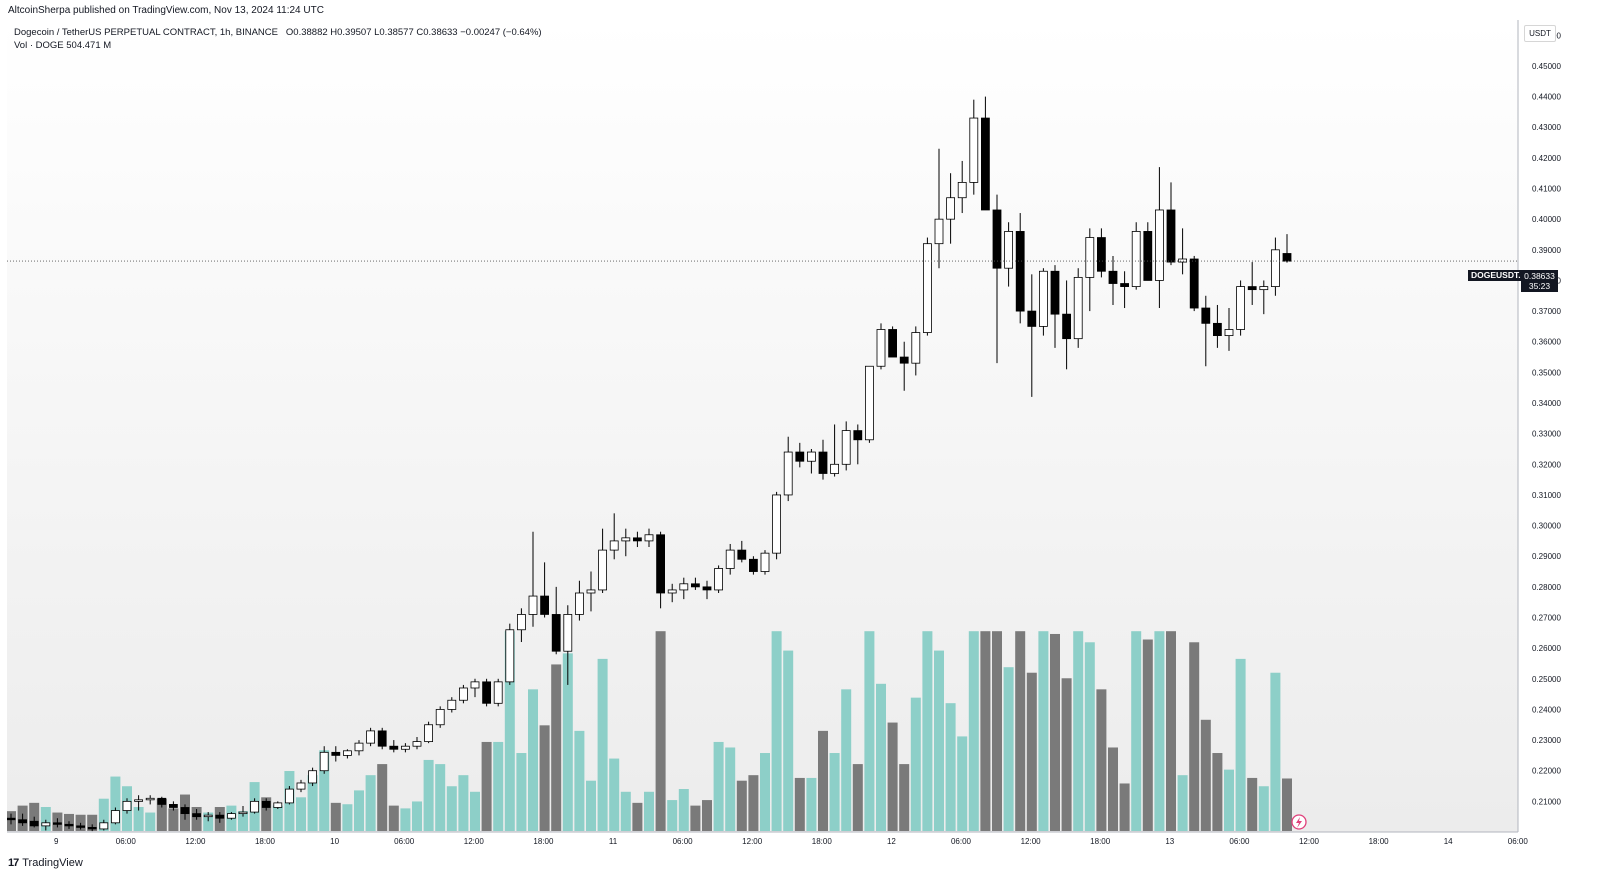 The width and height of the screenshot is (1600, 896). Describe the element at coordinates (1540, 33) in the screenshot. I see `currency-button: USDT` at that location.